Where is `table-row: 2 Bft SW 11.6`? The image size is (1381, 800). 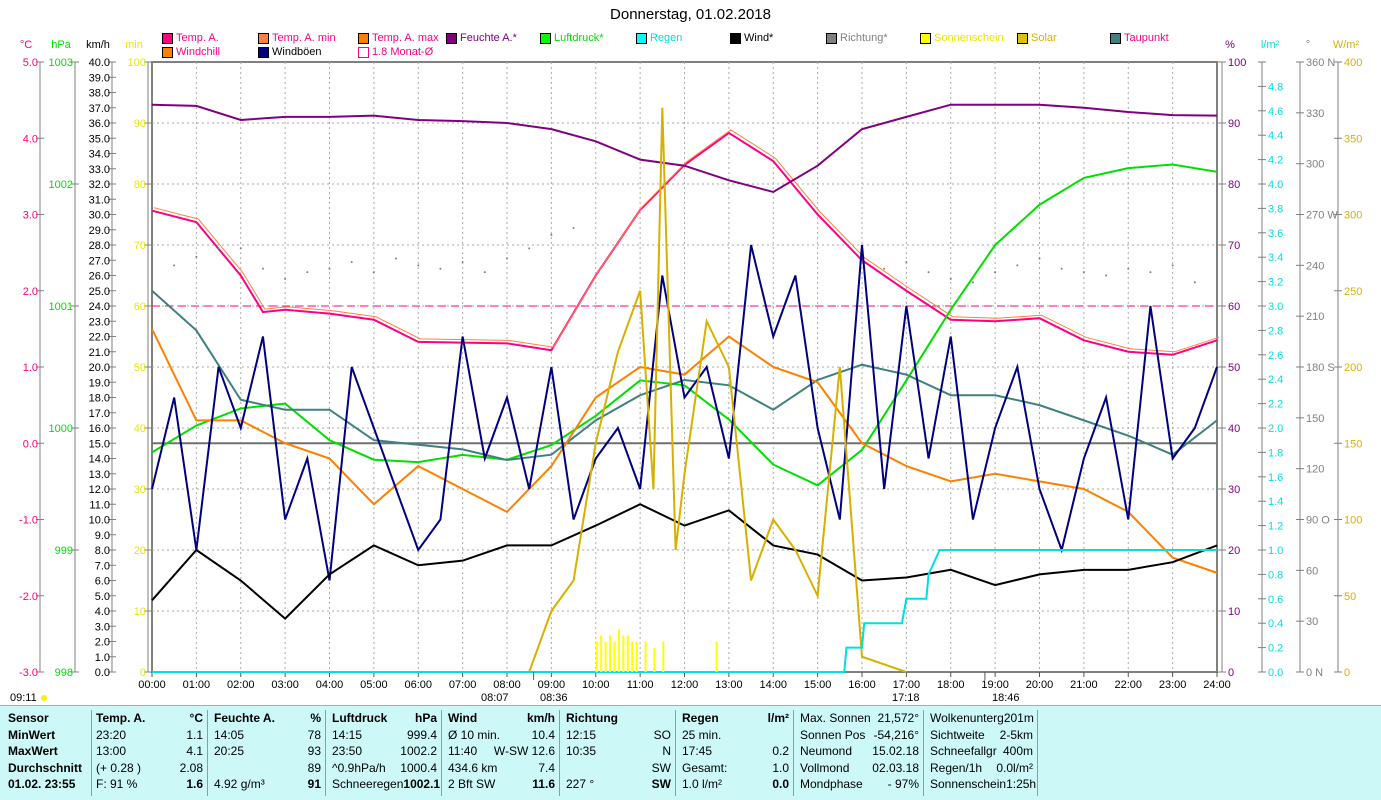
table-row: 2 Bft SW 11.6 is located at coordinates (501, 784).